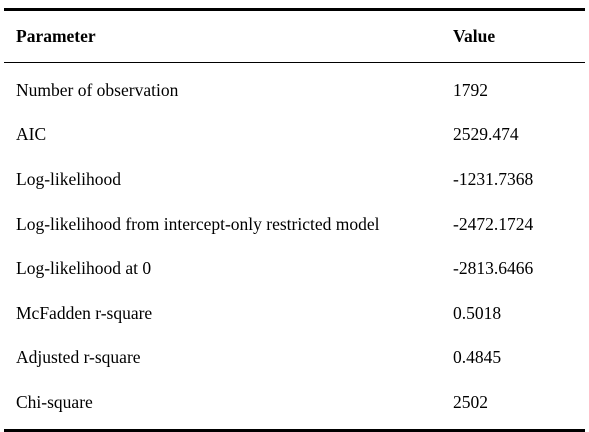 The image size is (589, 432). I want to click on table-row: McFadden r-square 0.5018, so click(294, 313).